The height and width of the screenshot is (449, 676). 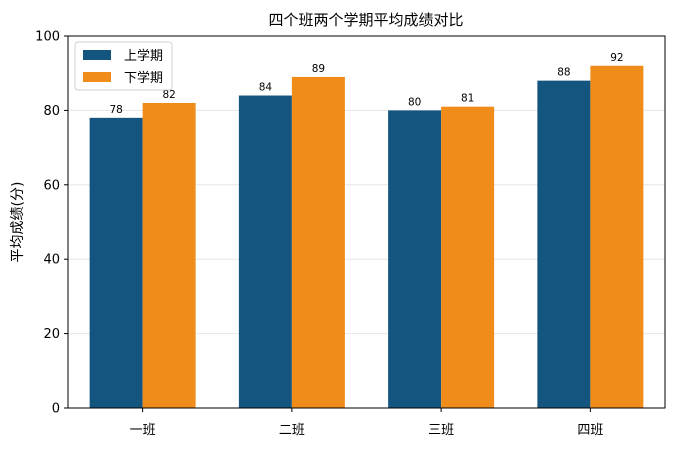 What do you see at coordinates (414, 102) in the screenshot?
I see `bar-value-label: 80` at bounding box center [414, 102].